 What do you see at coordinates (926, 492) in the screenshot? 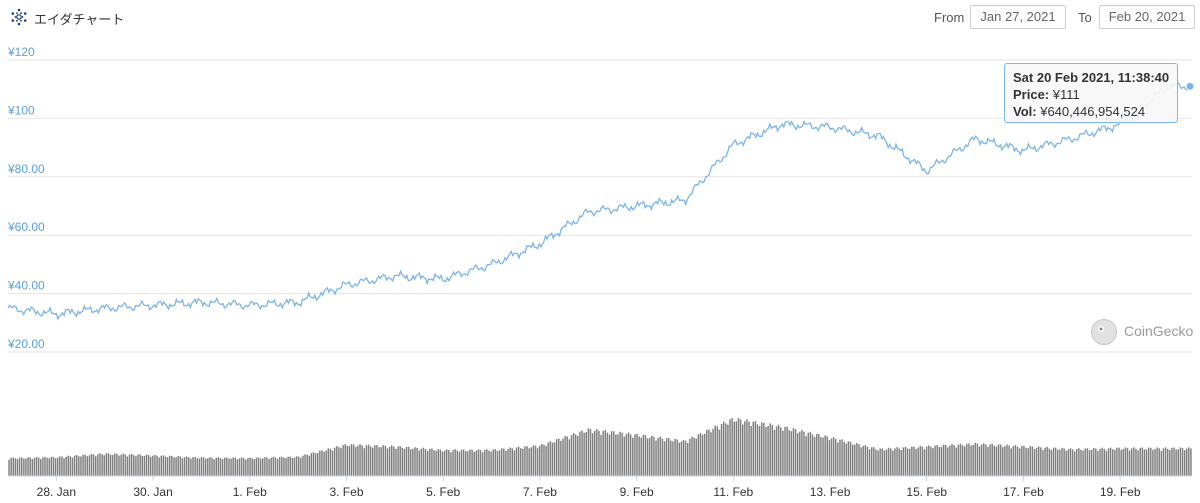
I see `x-tick-label: 15. Feb` at bounding box center [926, 492].